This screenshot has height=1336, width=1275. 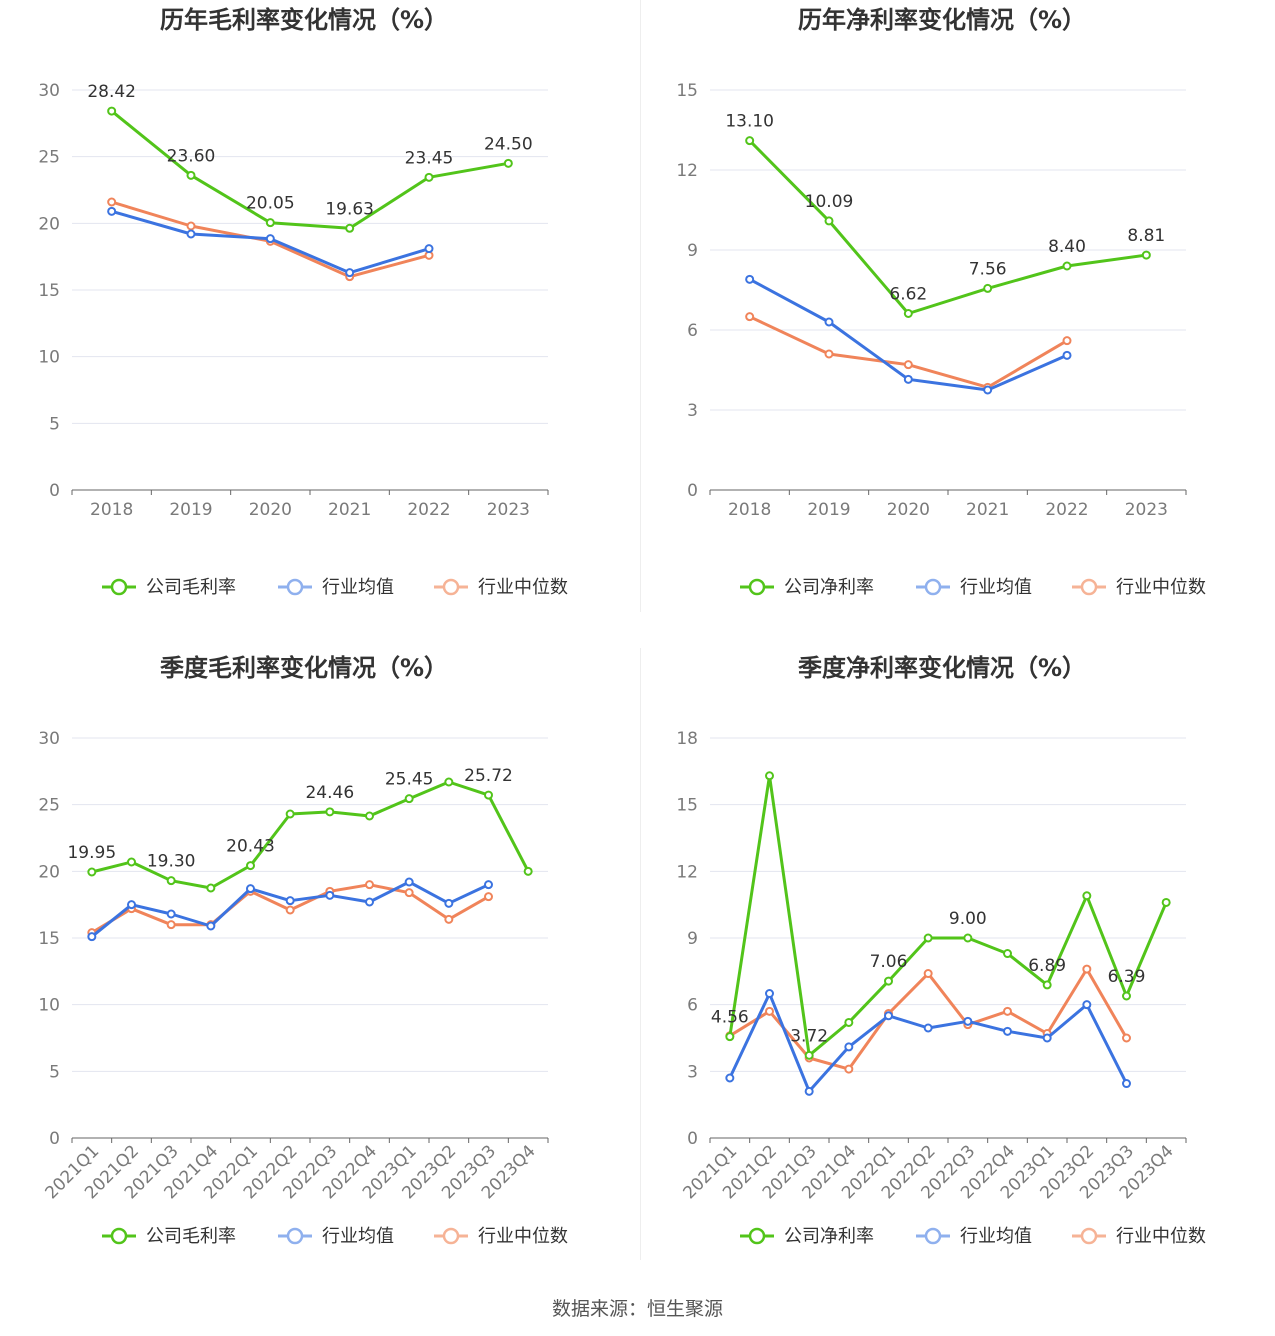 I want to click on y-tick-label: 12, so click(x=687, y=171).